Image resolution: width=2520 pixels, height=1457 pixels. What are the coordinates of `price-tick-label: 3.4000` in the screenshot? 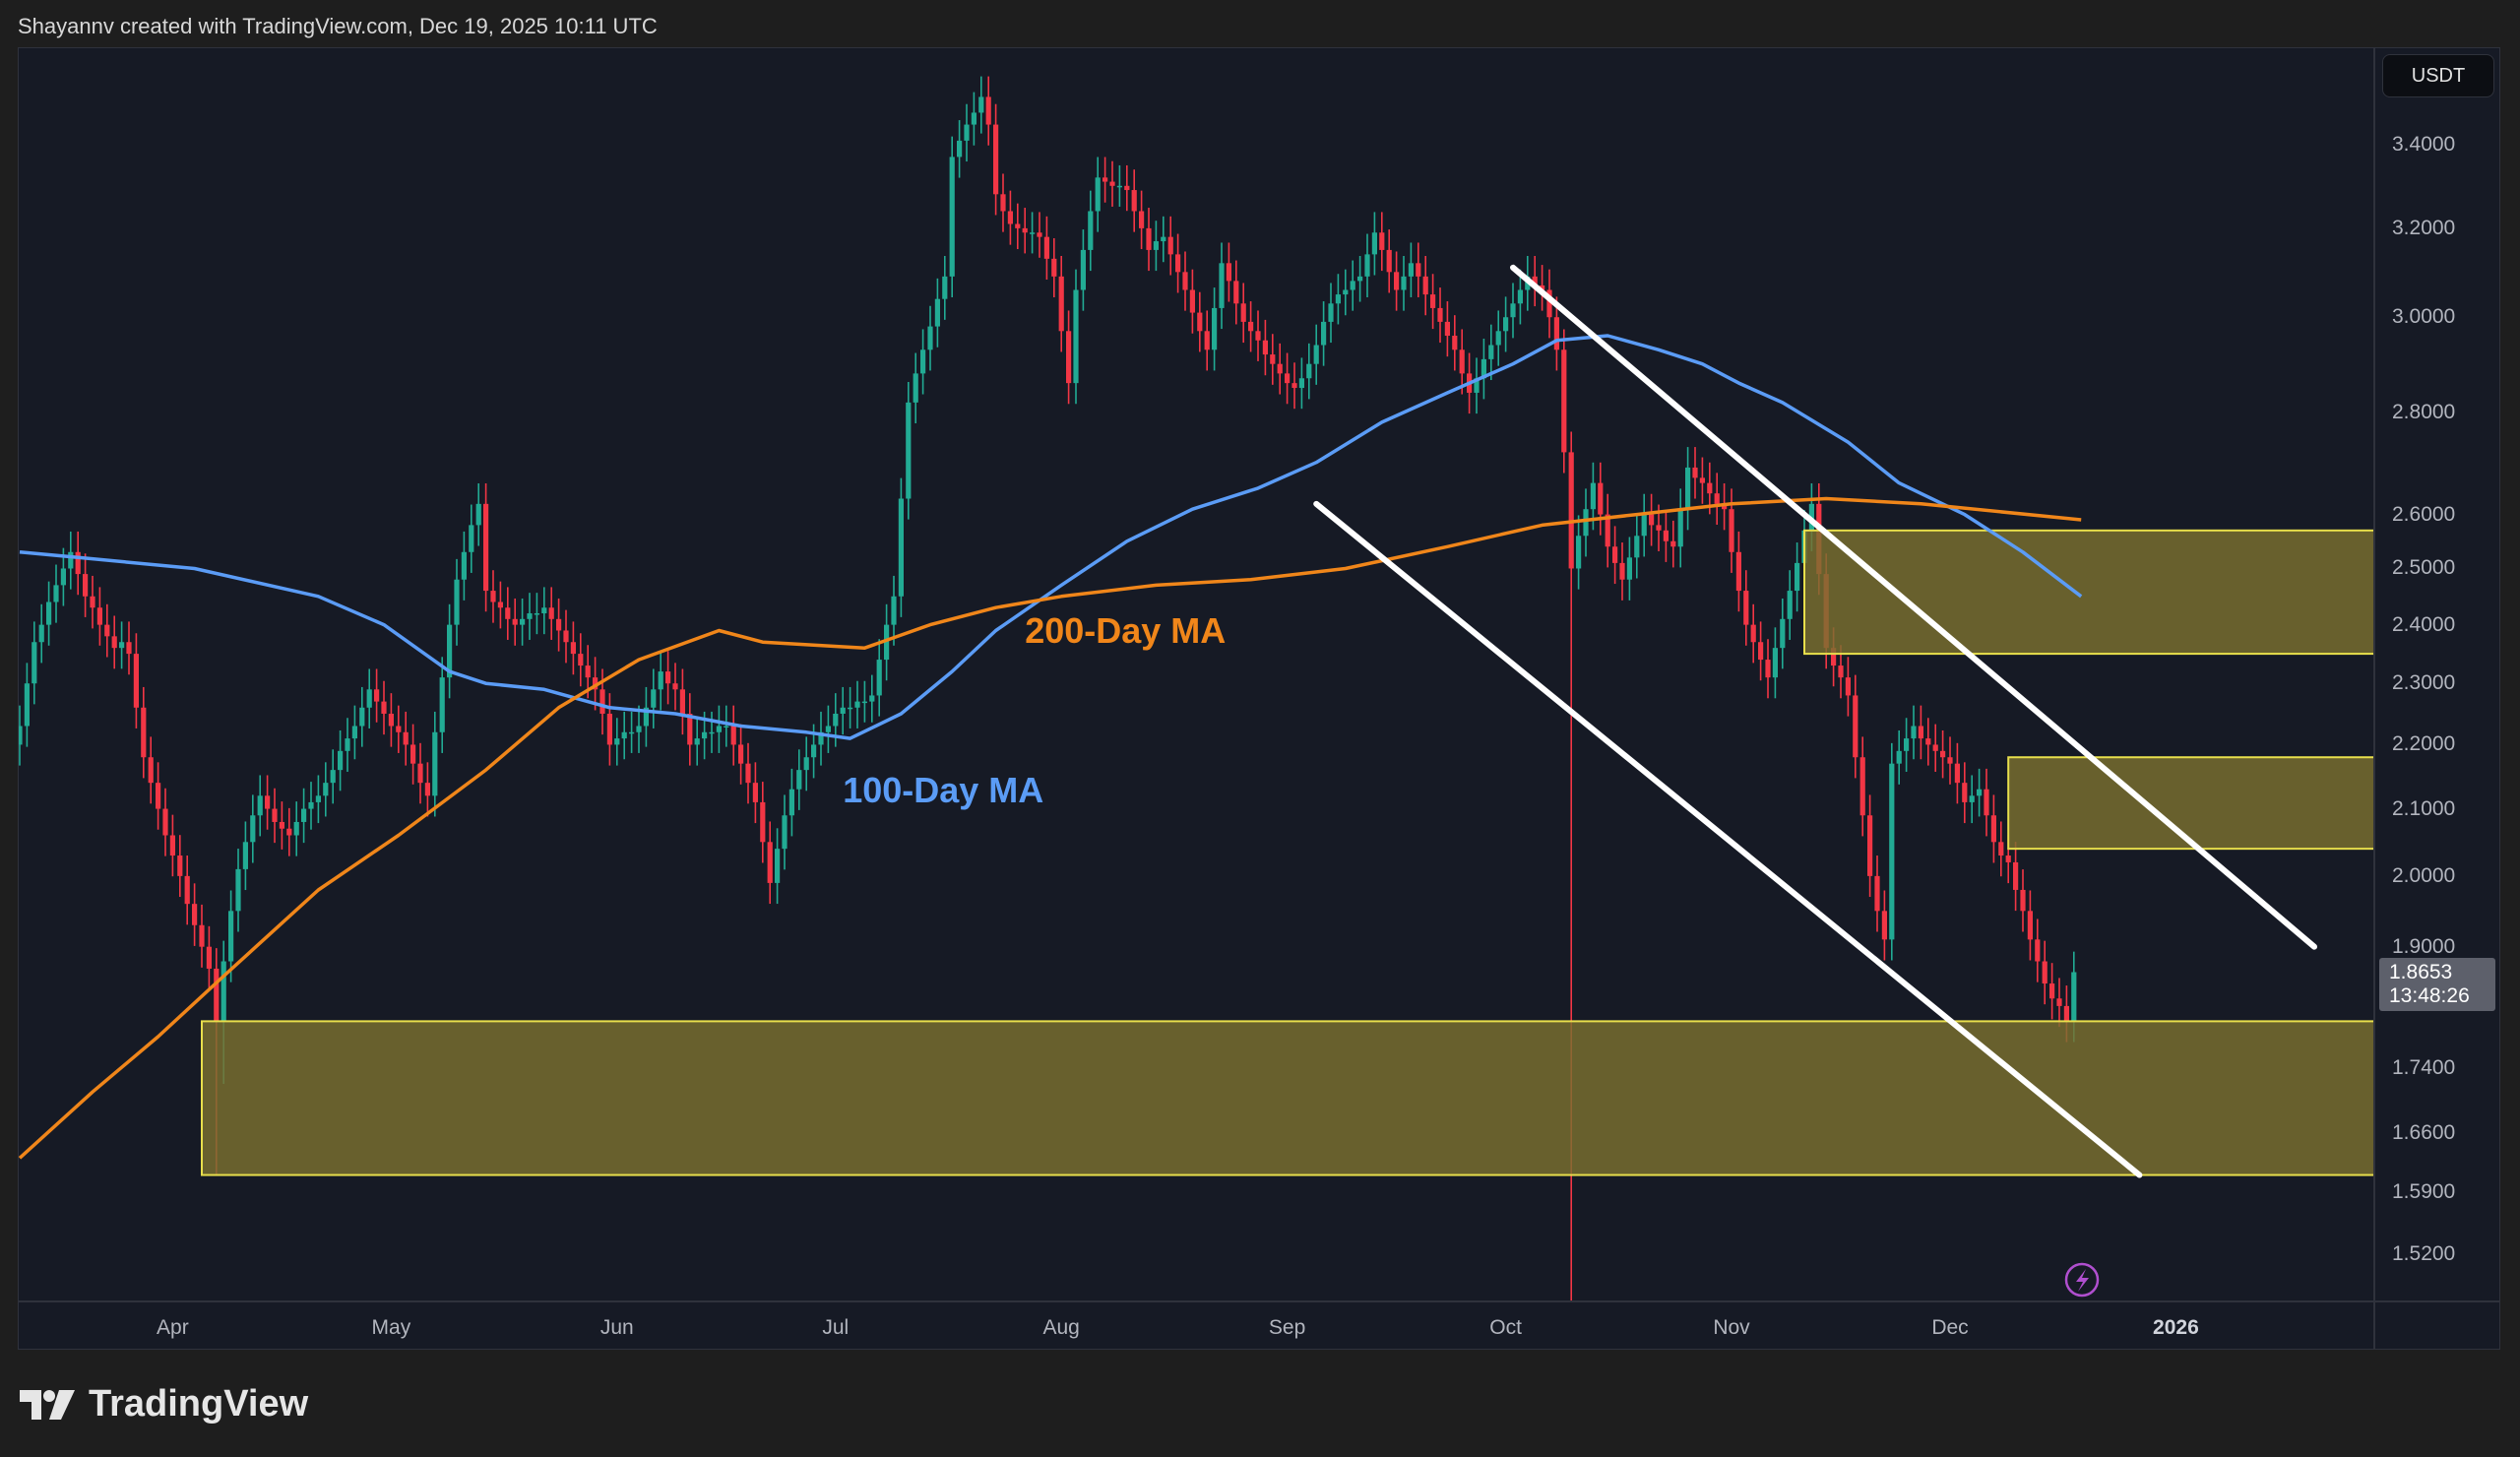 It's located at (2424, 144).